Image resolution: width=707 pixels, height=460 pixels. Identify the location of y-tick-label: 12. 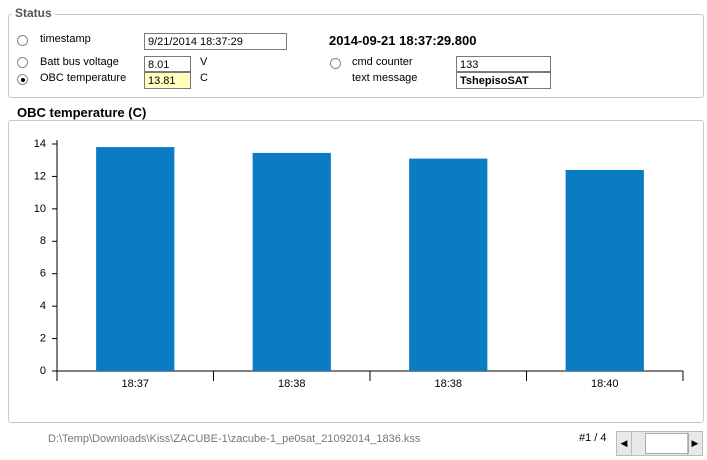
(40, 176).